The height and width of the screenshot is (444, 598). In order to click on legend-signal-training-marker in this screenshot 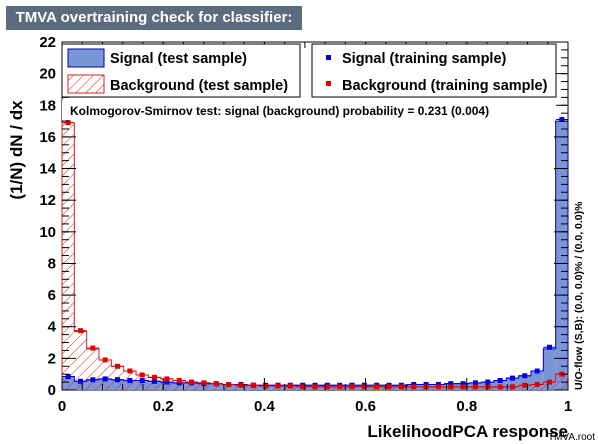, I will do `click(328, 57)`.